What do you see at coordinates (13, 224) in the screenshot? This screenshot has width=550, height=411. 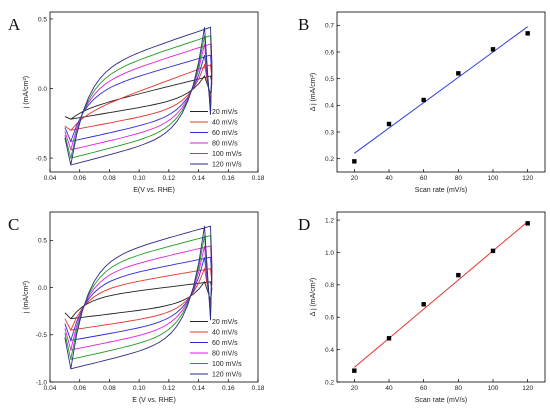 I see `panel-letter-C: C` at bounding box center [13, 224].